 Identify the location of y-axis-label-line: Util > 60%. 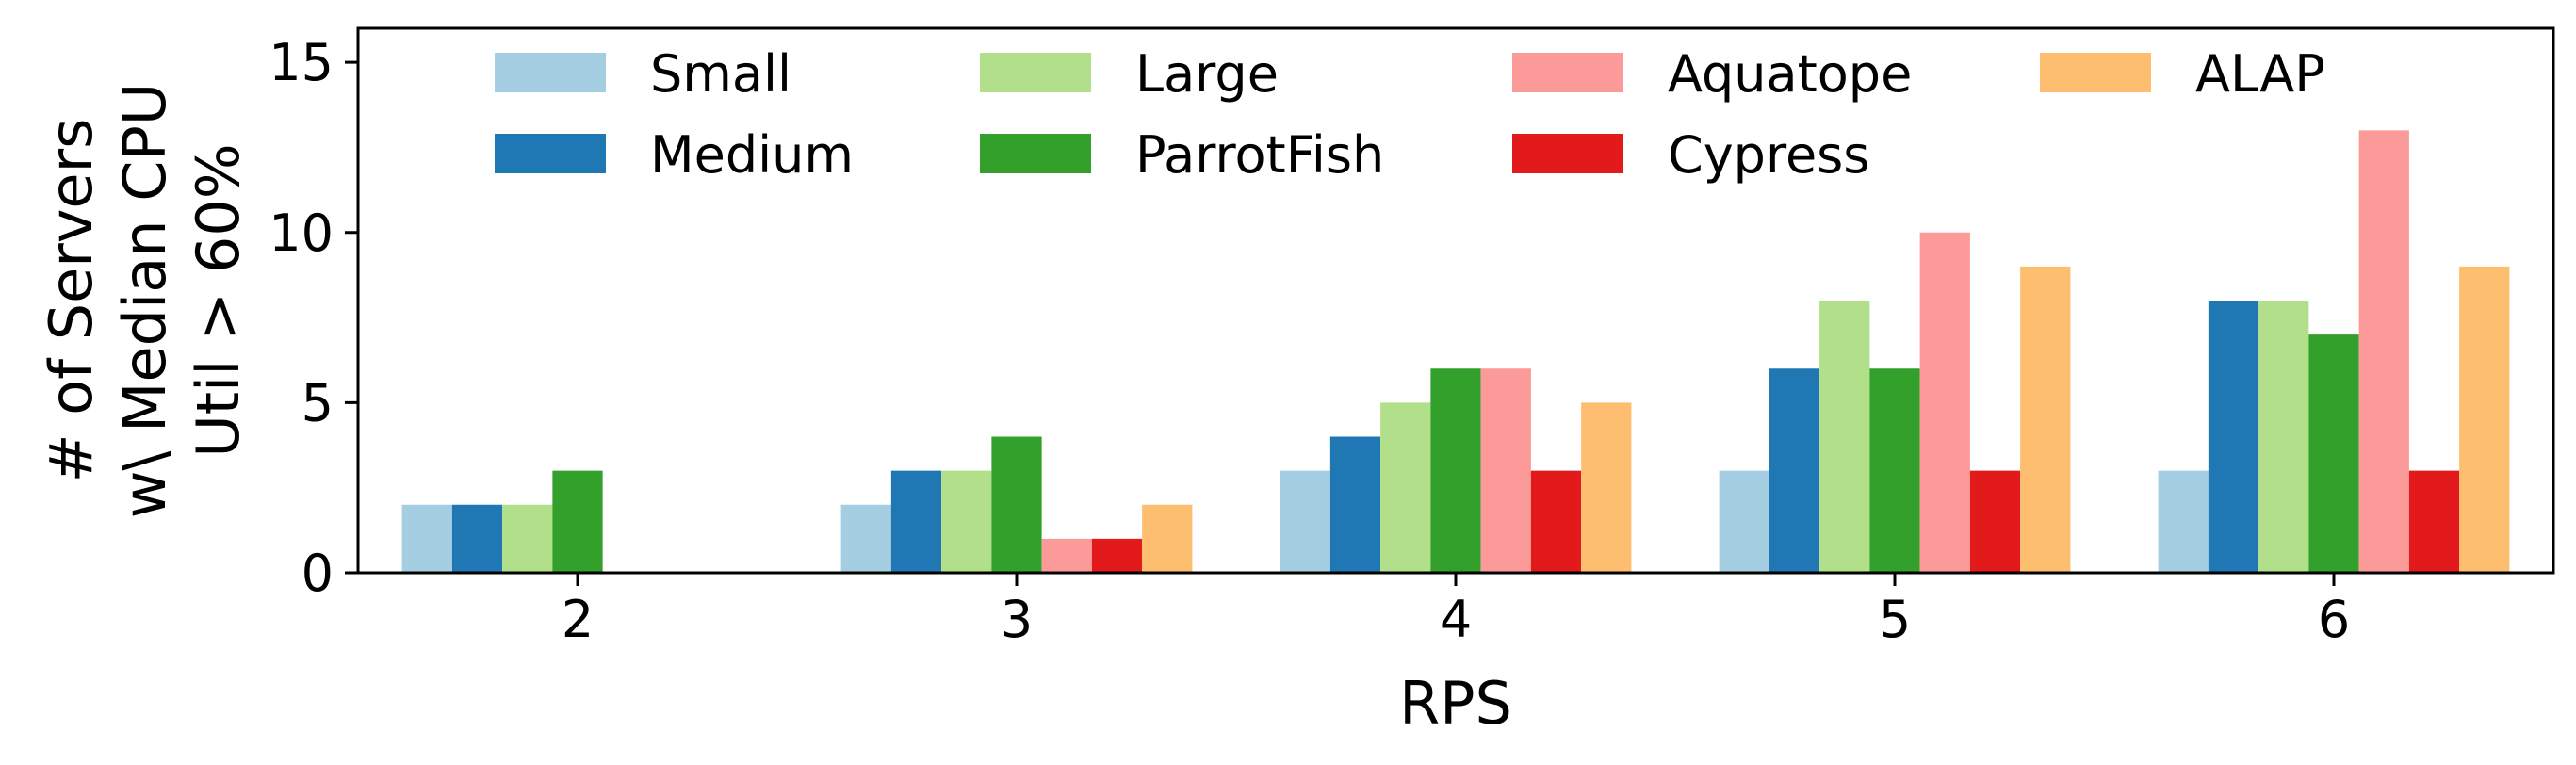
(218, 300).